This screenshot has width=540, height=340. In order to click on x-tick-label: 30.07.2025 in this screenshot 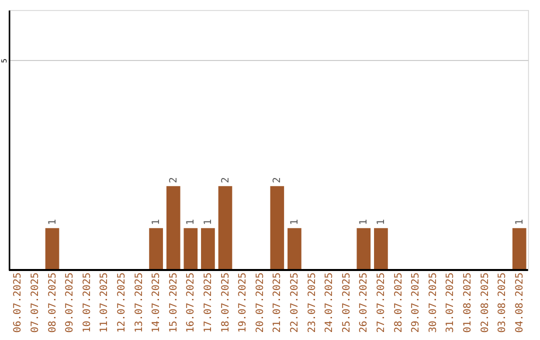, I will do `click(433, 302)`.